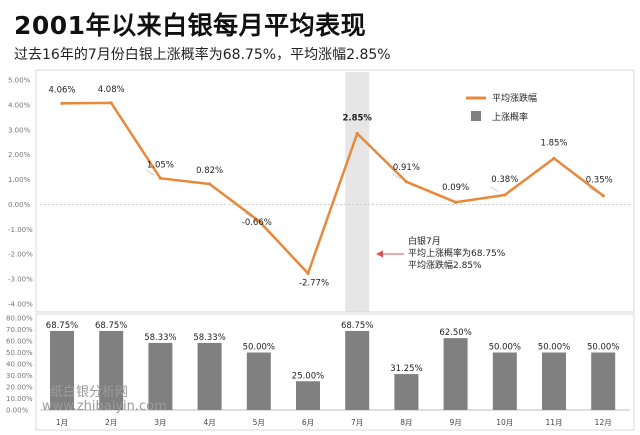  I want to click on line-label: 4.06%, so click(61, 90).